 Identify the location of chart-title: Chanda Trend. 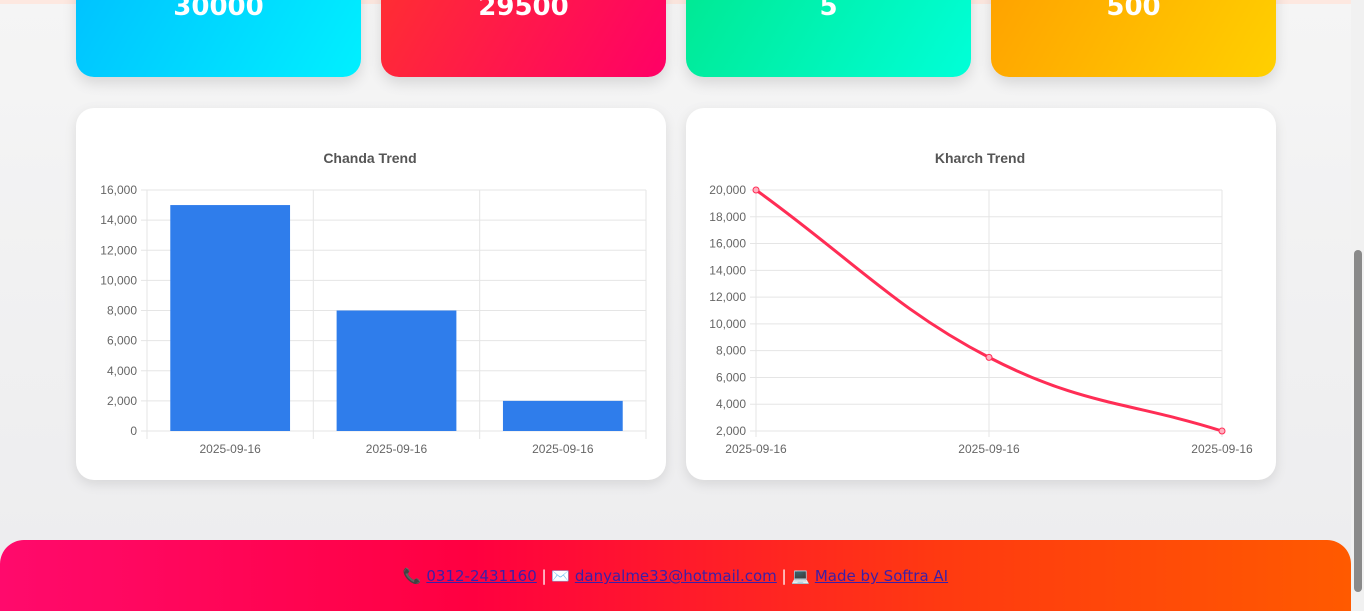
(369, 158).